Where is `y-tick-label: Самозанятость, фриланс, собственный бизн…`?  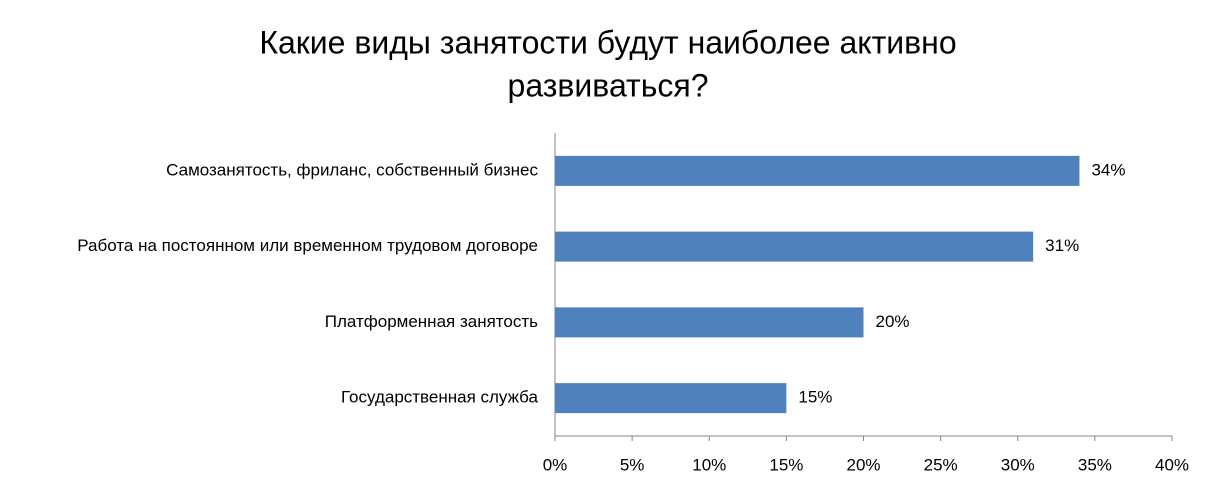
y-tick-label: Самозанятость, фриланс, собственный бизн… is located at coordinates (352, 169).